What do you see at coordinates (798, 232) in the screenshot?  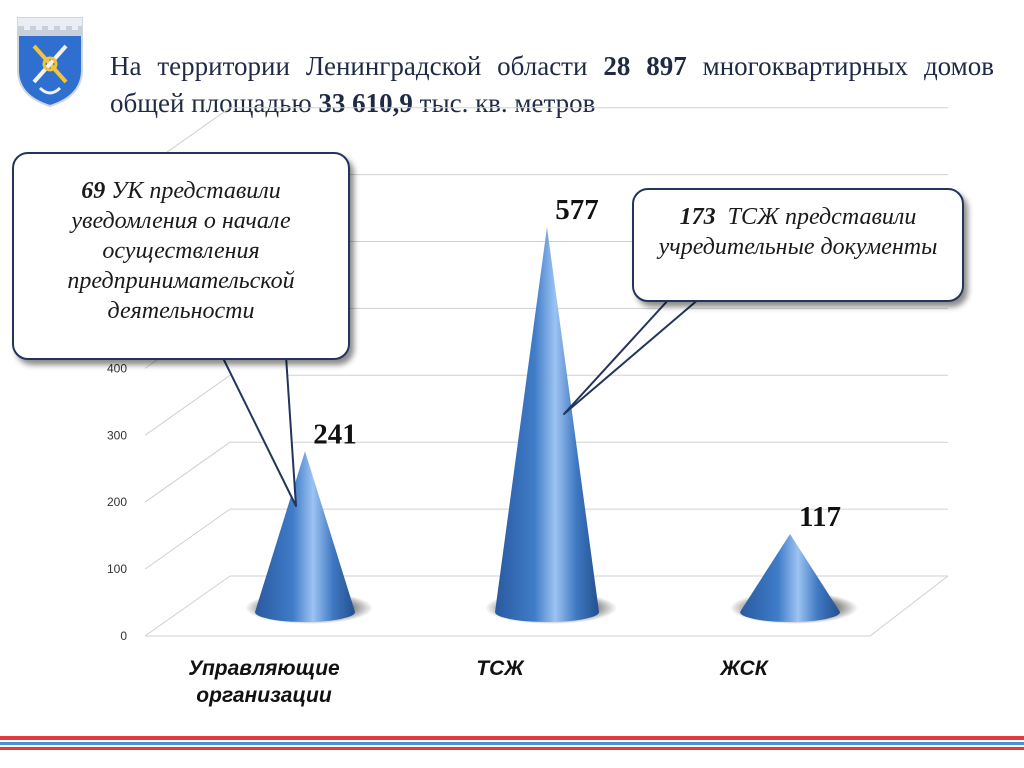 I see `callout-right-text: ТСЖ представили учредительные документы` at bounding box center [798, 232].